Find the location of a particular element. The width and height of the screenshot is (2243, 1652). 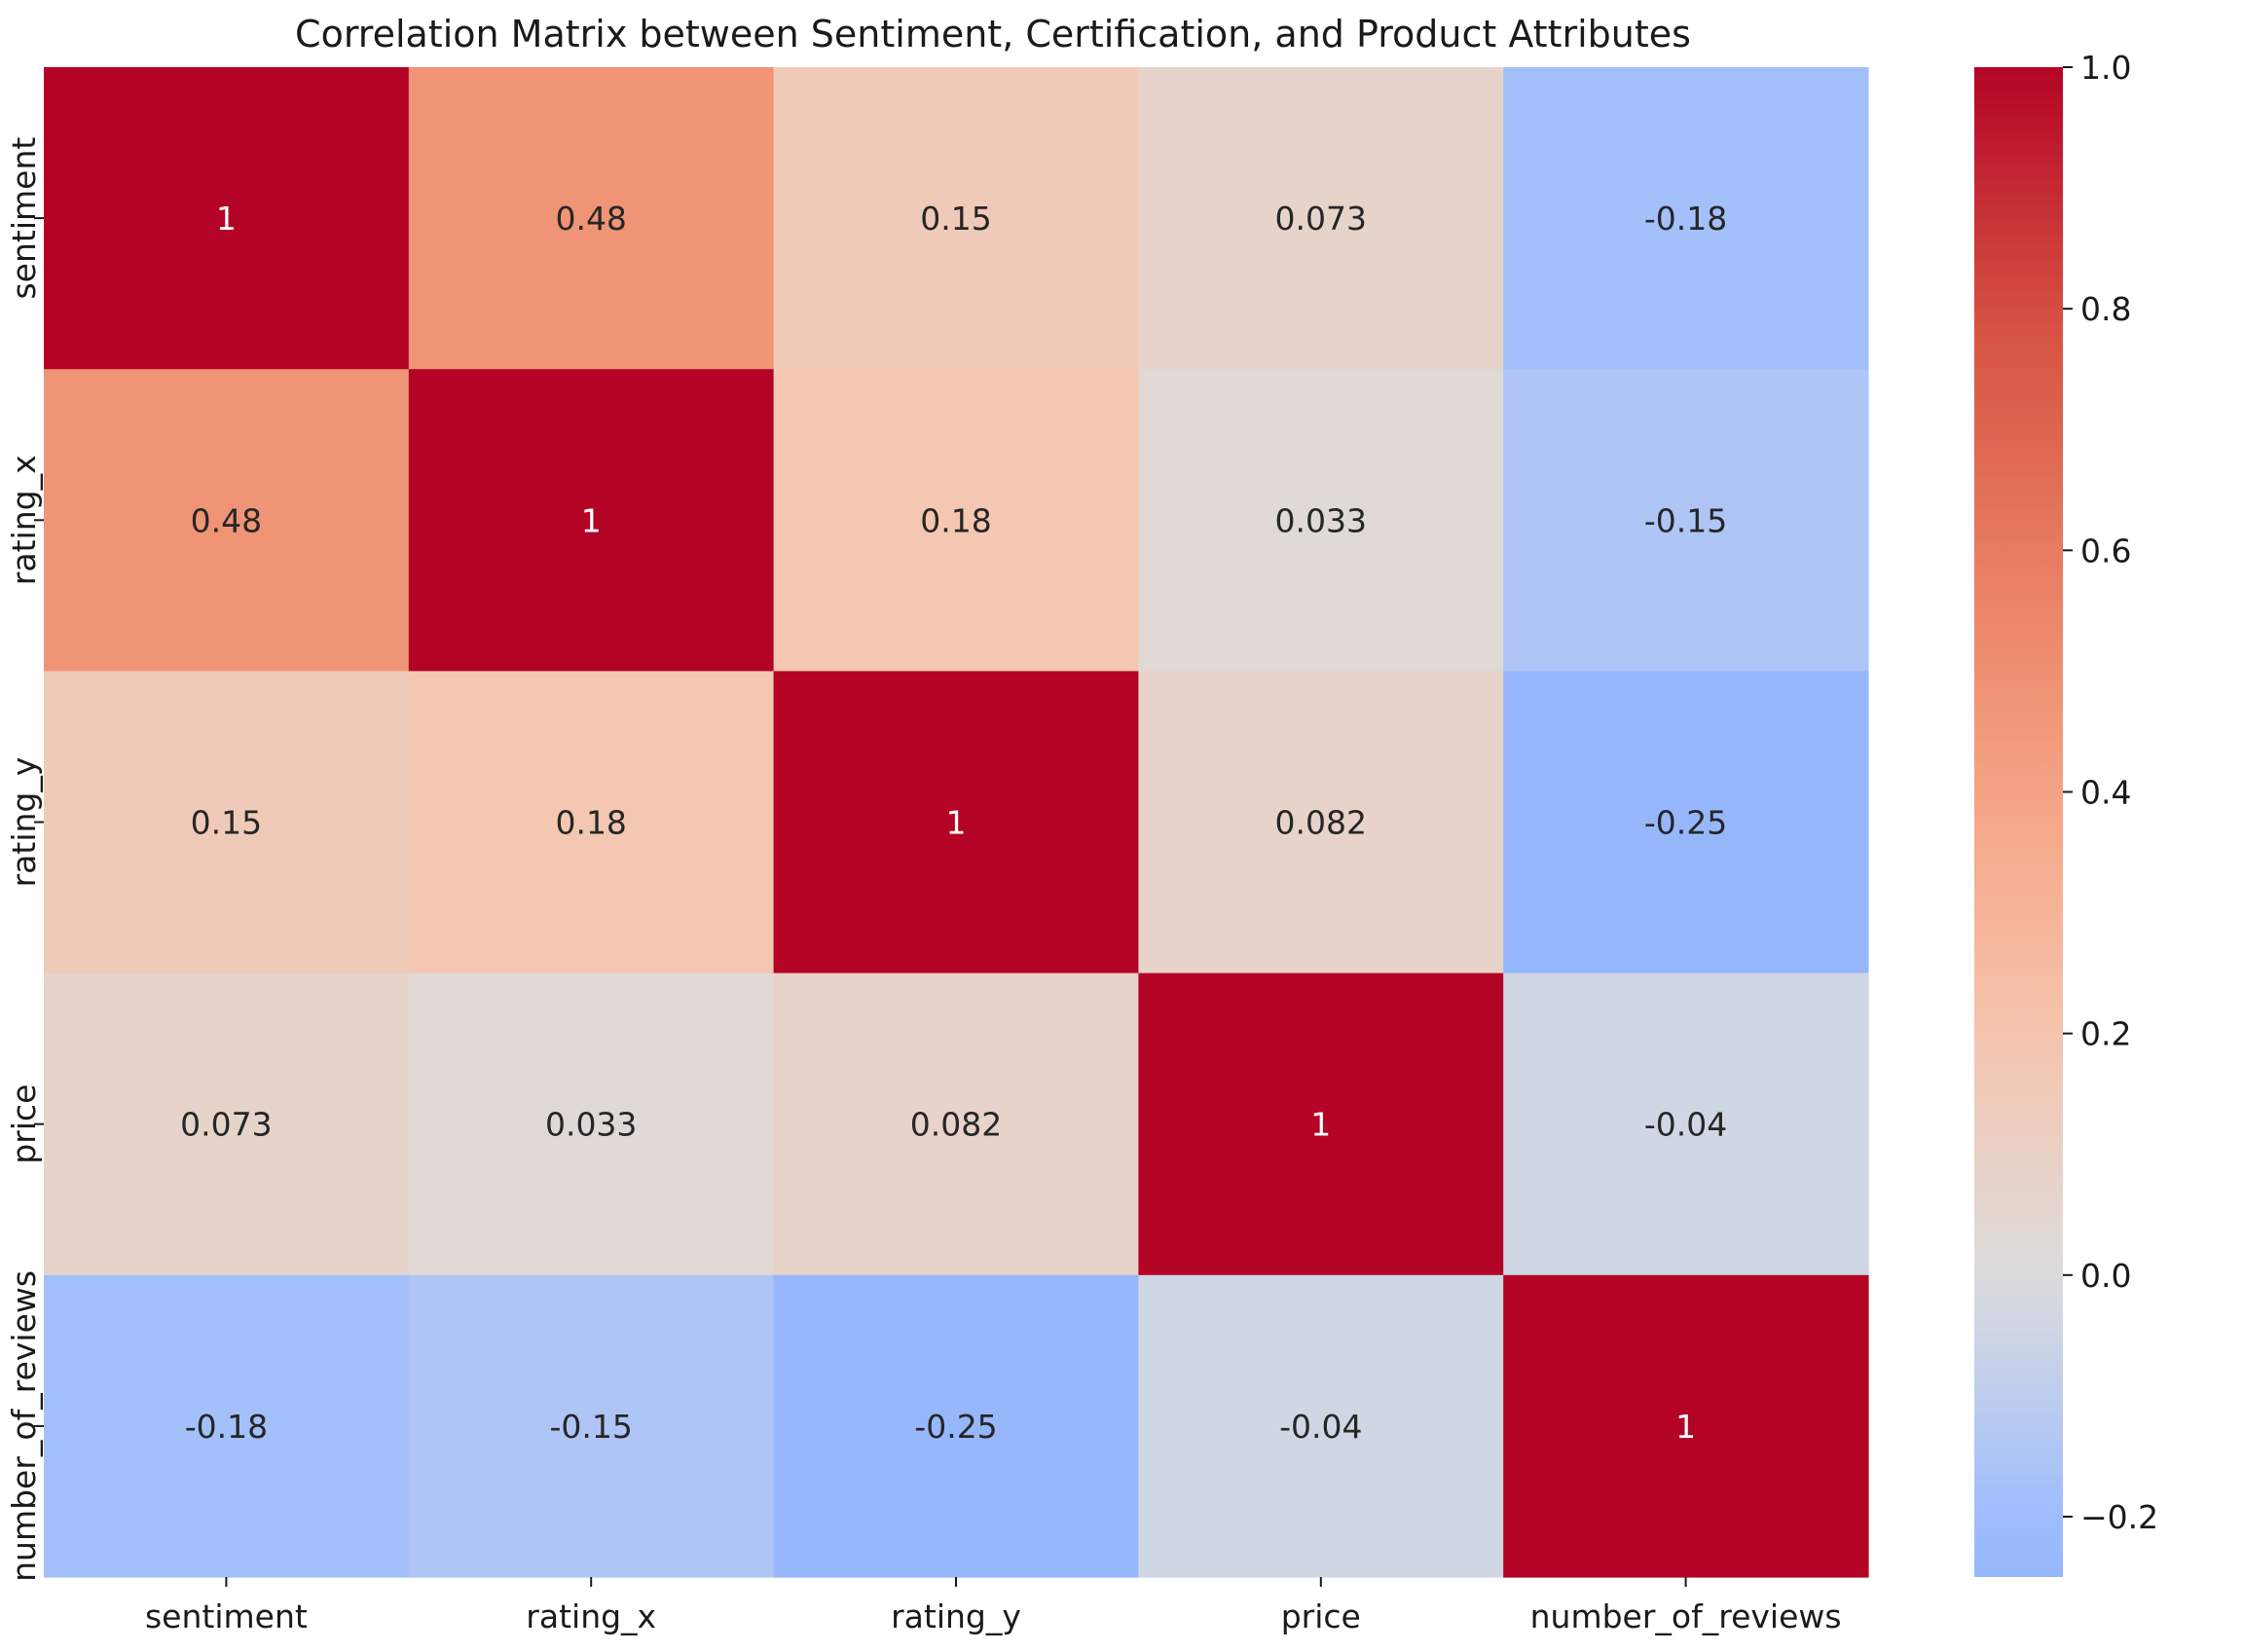

heatmap-cell-number_of_reviews-number_of_reviews is located at coordinates (1686, 1426).